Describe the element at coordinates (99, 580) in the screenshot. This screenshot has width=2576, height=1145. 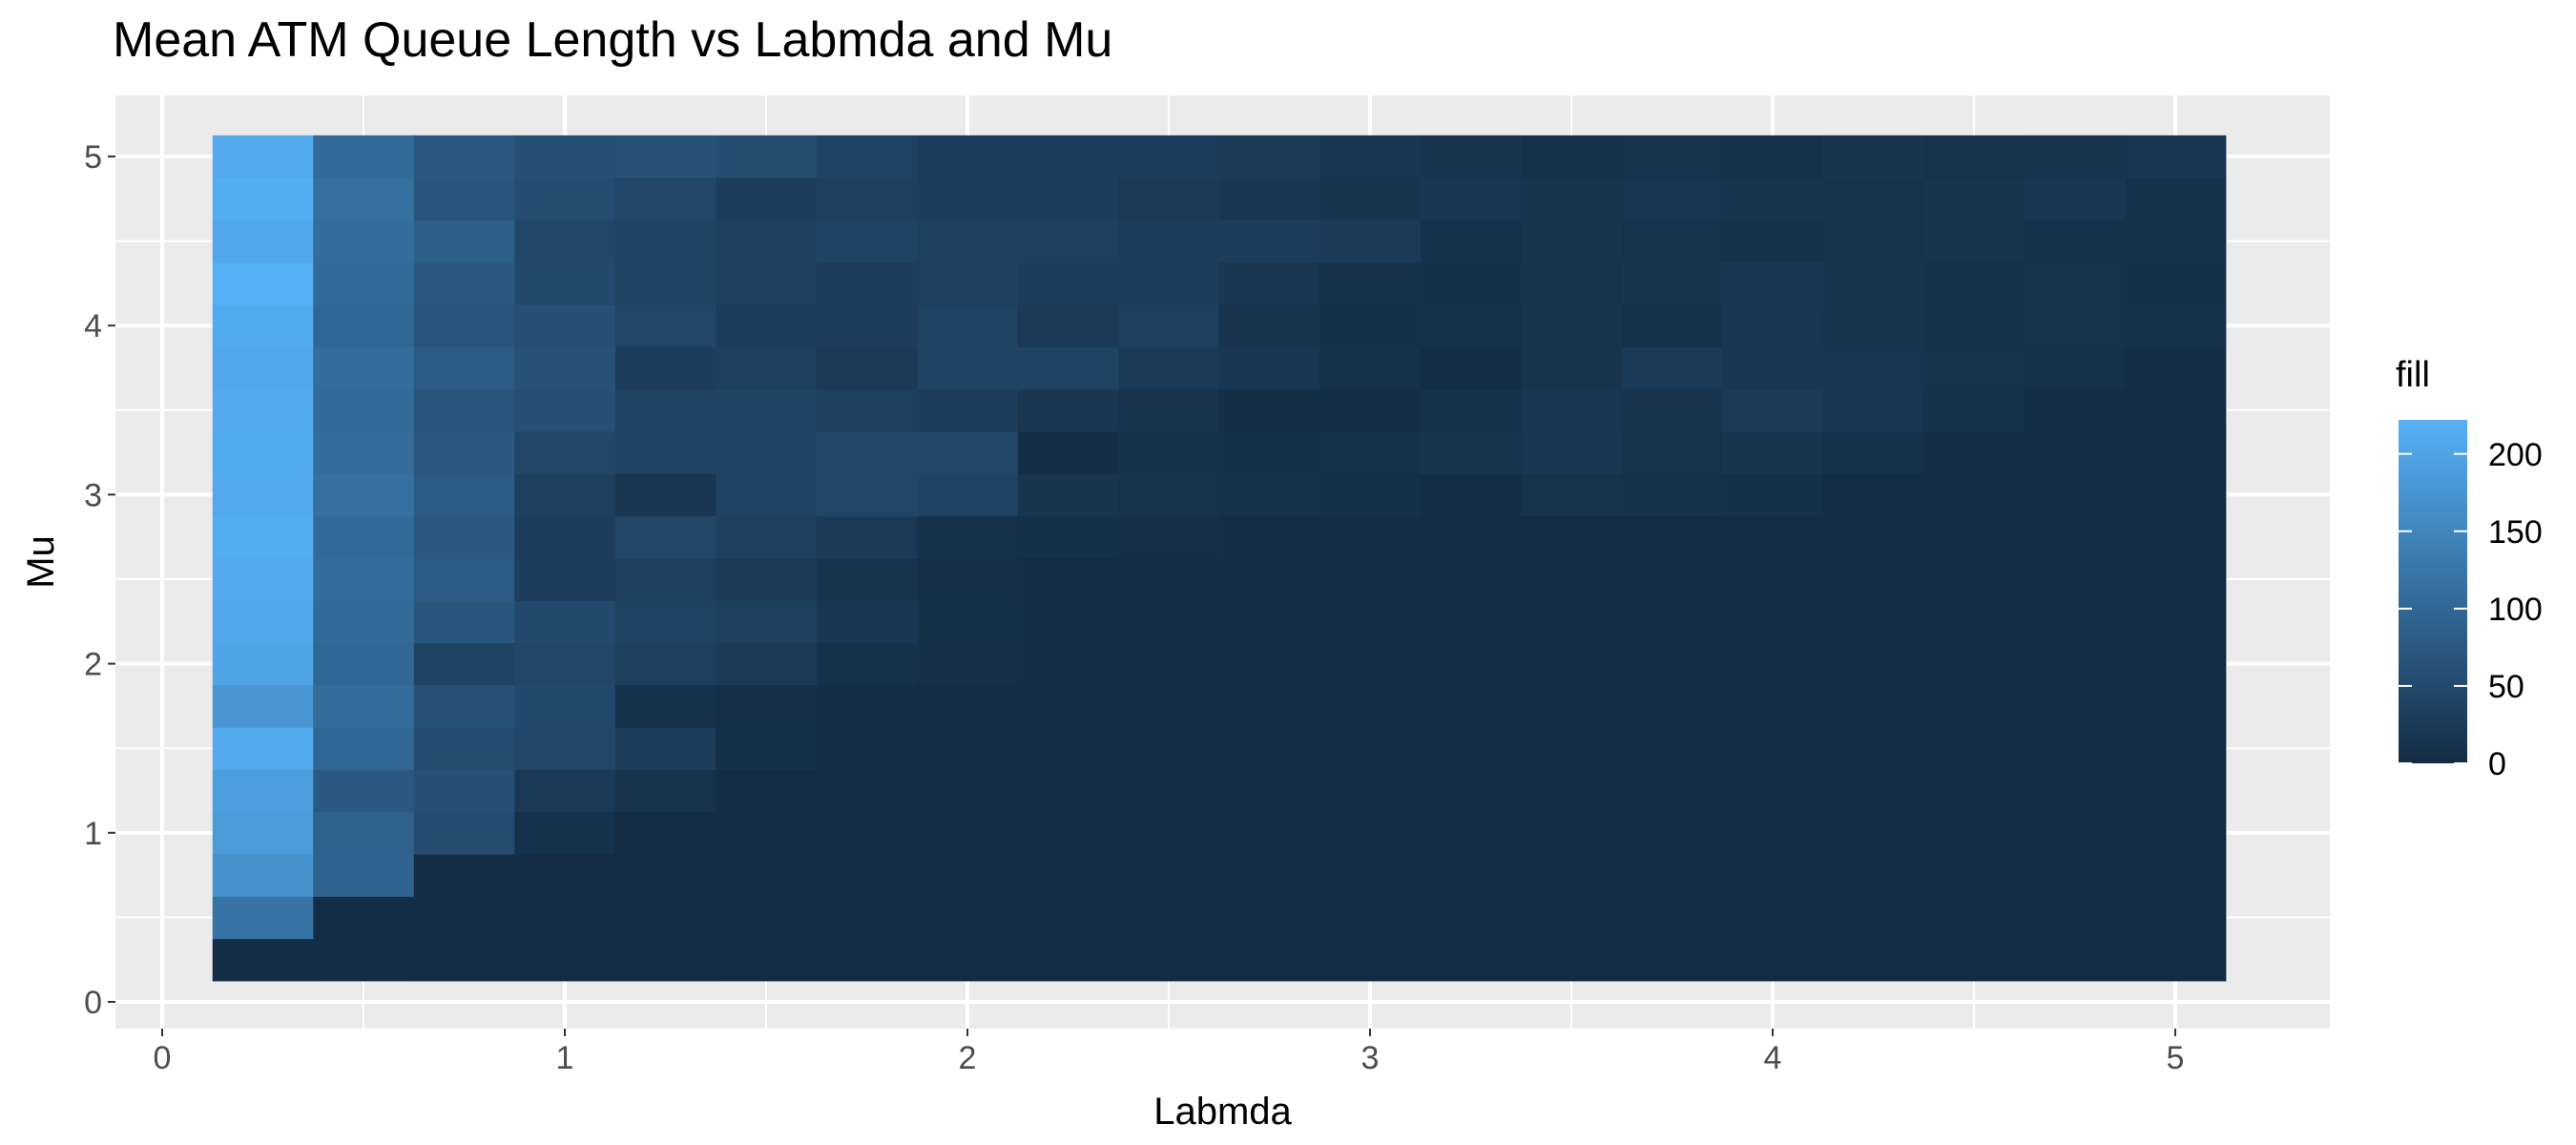
I see `y-axis: 0 1 2 3 4 5` at that location.